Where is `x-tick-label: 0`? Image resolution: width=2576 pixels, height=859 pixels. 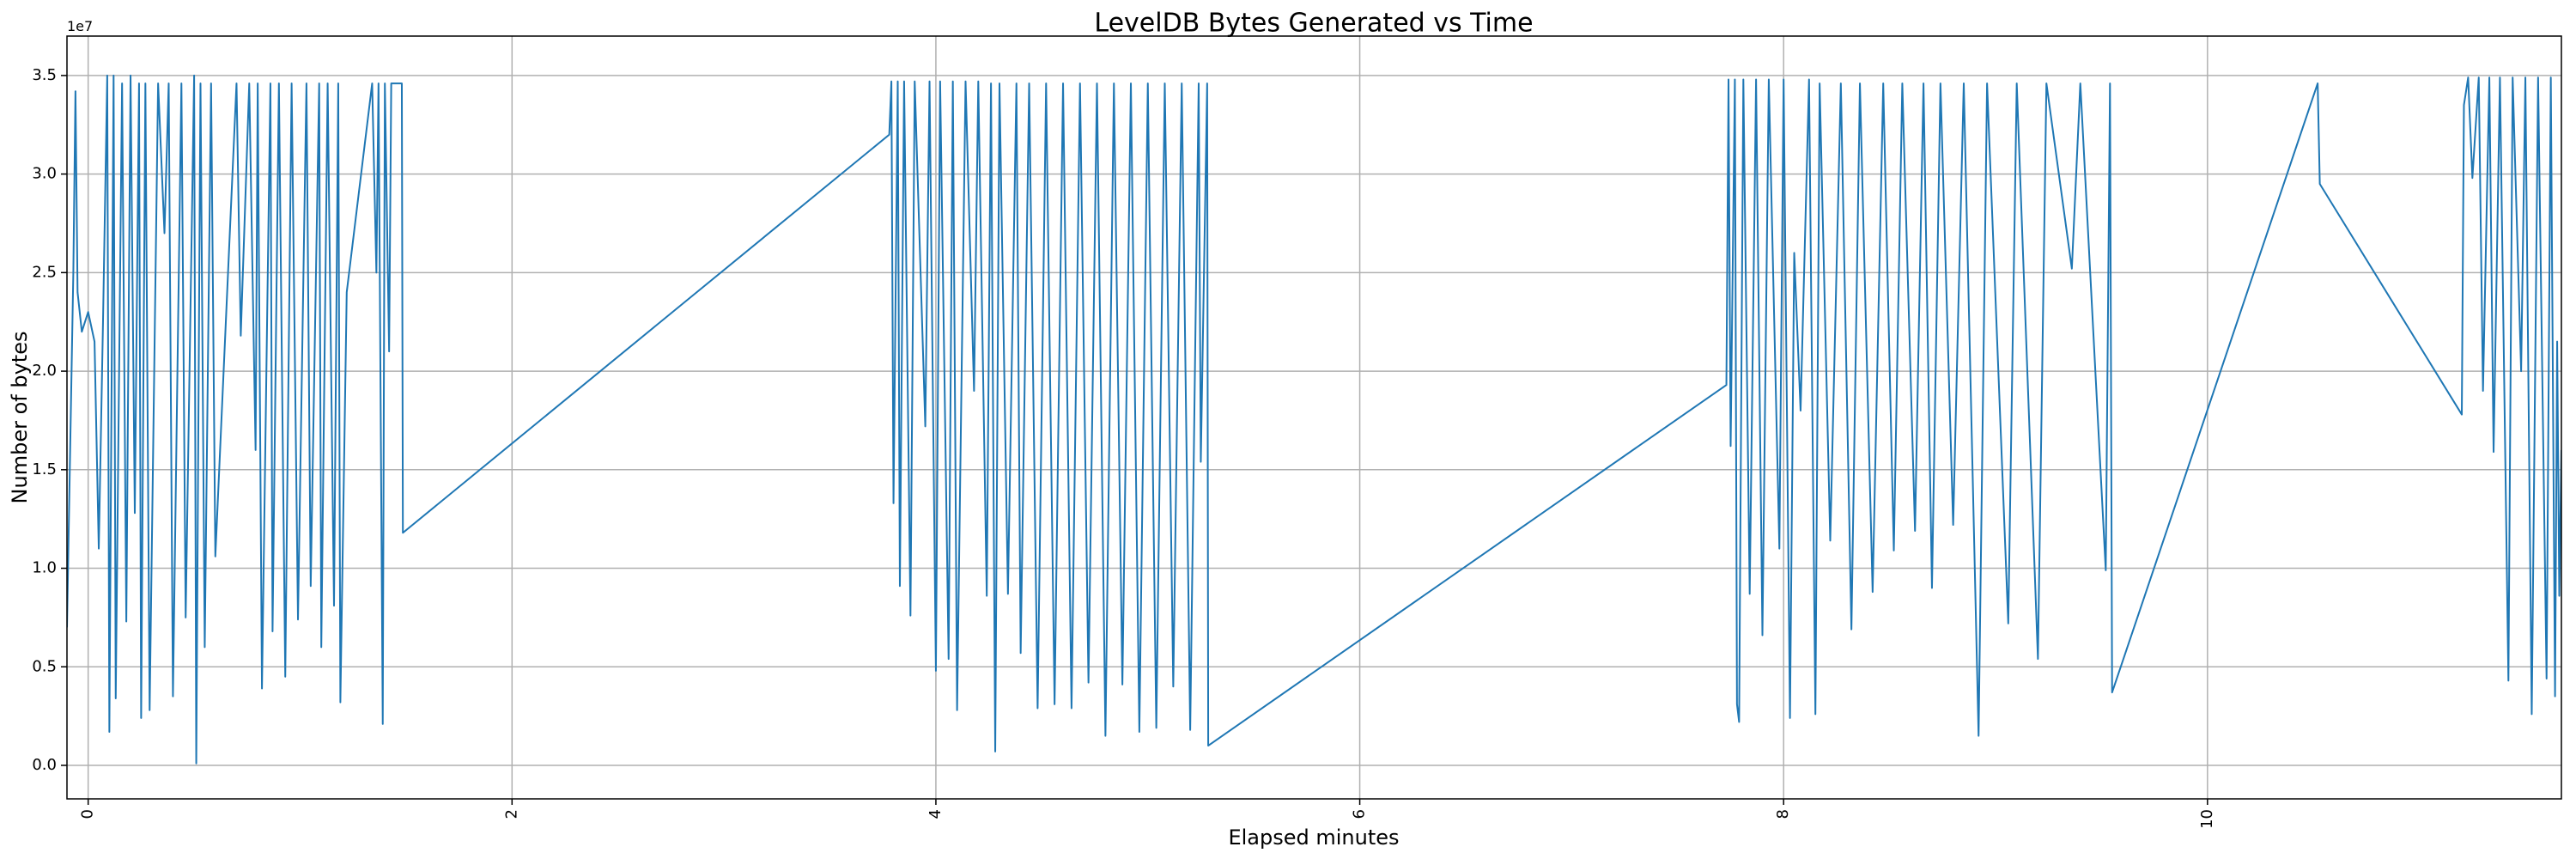
x-tick-label: 0 is located at coordinates (88, 814).